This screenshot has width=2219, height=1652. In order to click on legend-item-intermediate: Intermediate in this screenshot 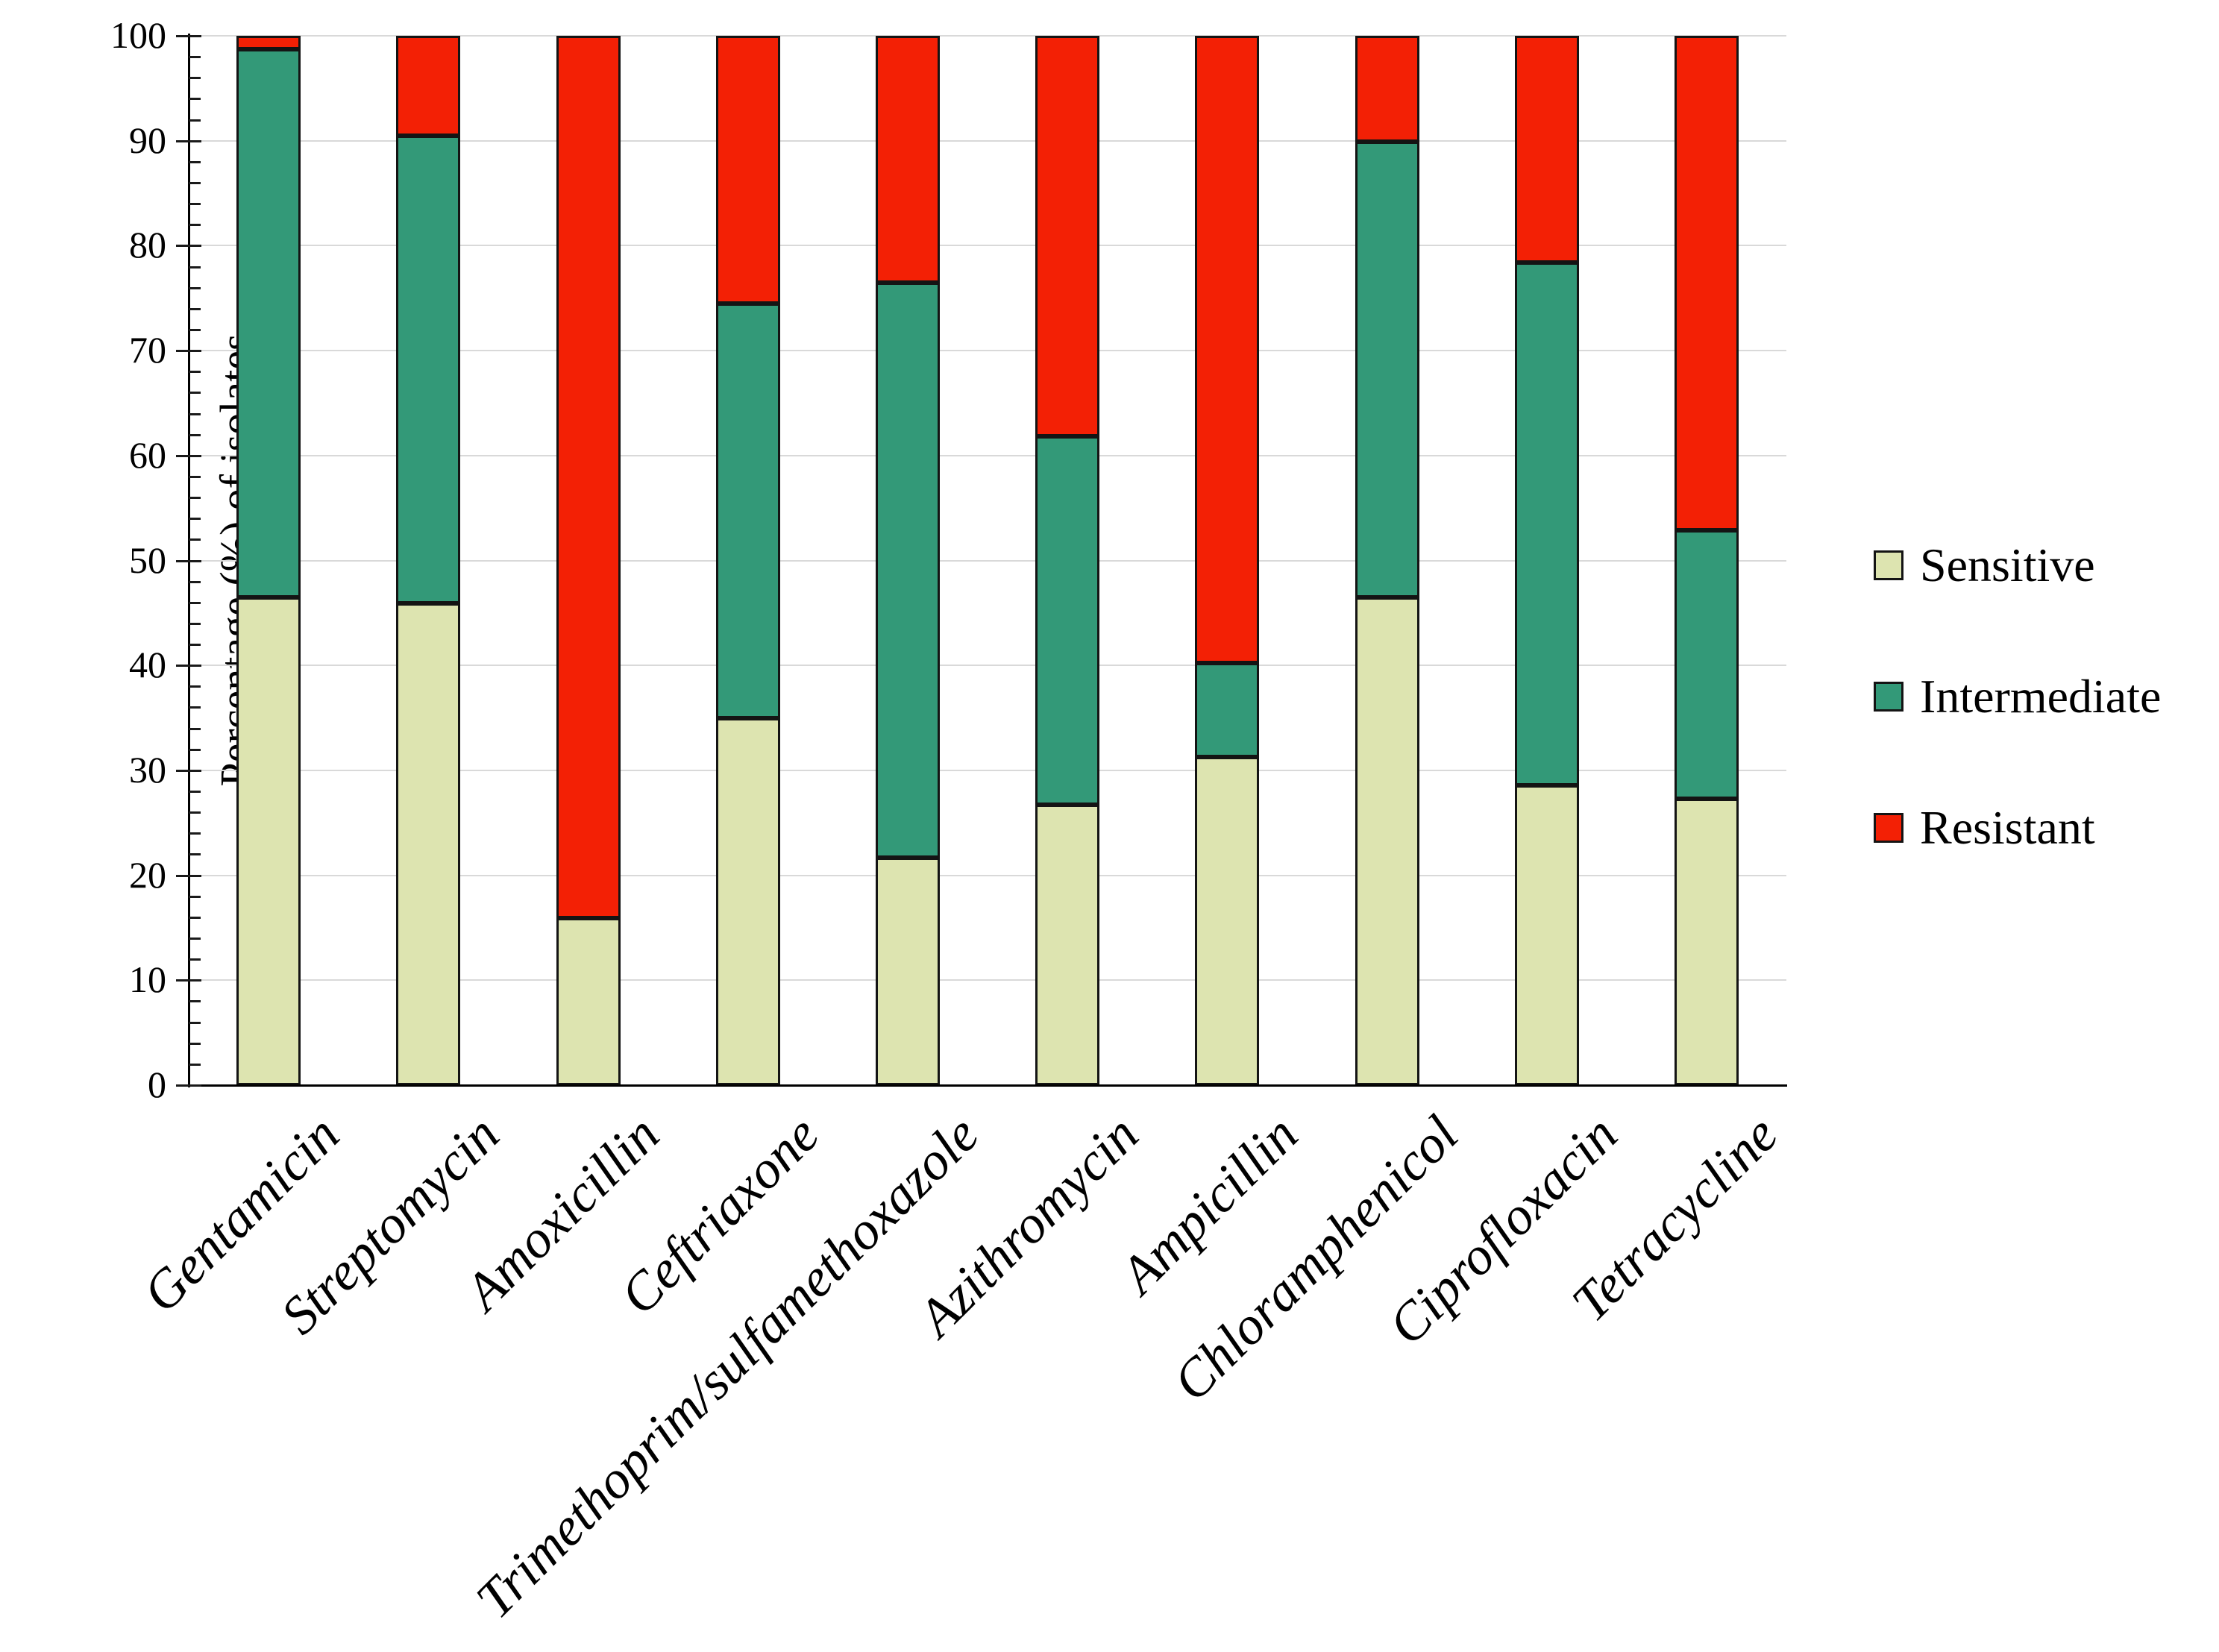, I will do `click(2018, 696)`.